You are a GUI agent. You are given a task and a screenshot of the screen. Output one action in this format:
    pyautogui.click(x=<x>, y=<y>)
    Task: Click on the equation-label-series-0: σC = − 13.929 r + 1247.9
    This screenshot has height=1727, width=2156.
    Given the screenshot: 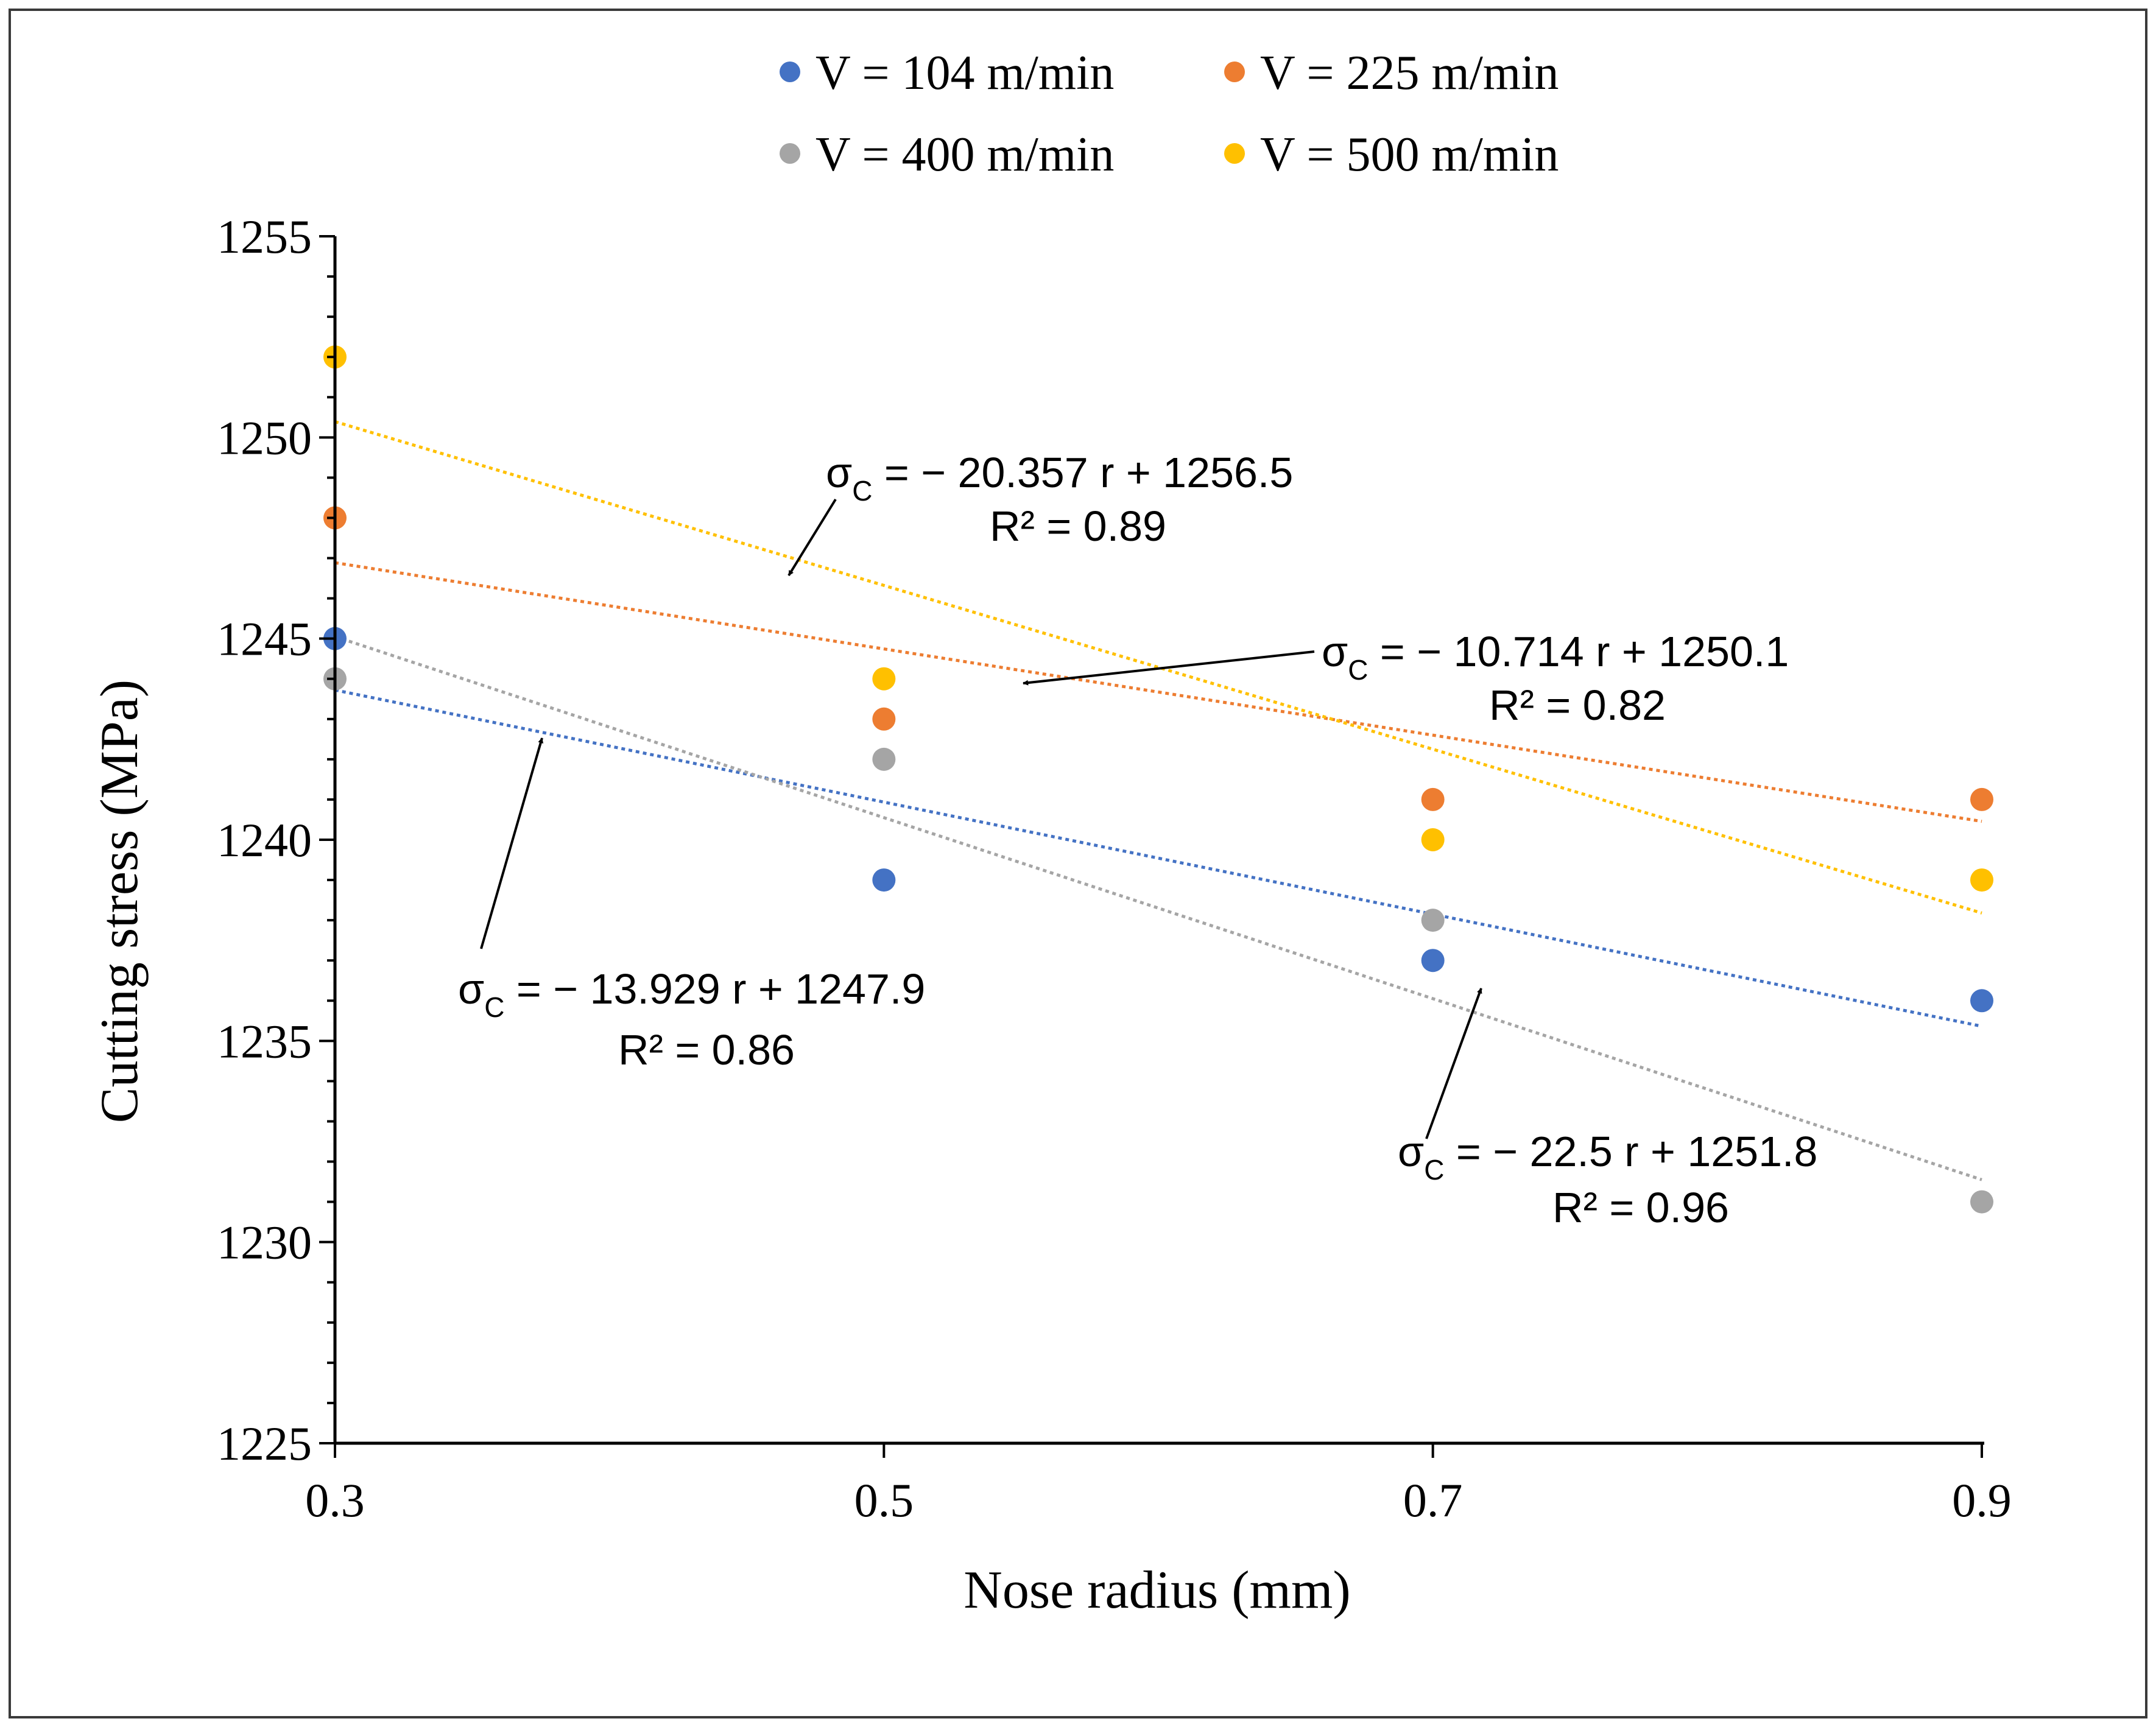 What is the action you would take?
    pyautogui.click(x=691, y=994)
    